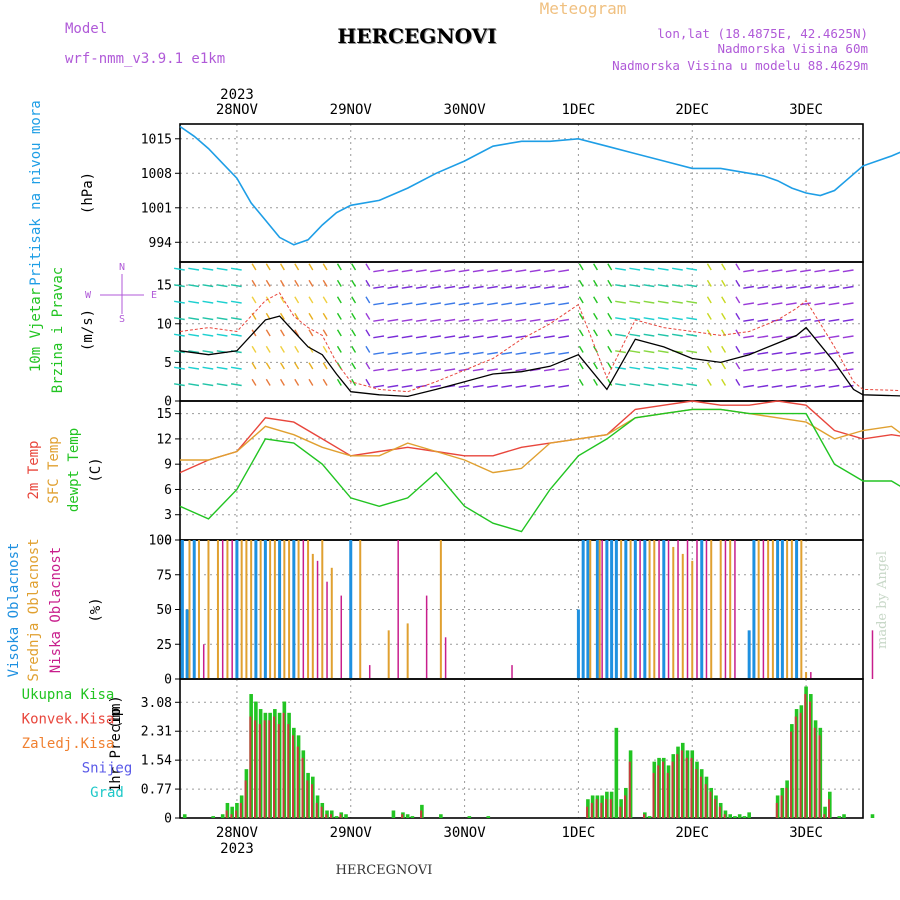  What do you see at coordinates (122, 267) in the screenshot?
I see `compass-north: N` at bounding box center [122, 267].